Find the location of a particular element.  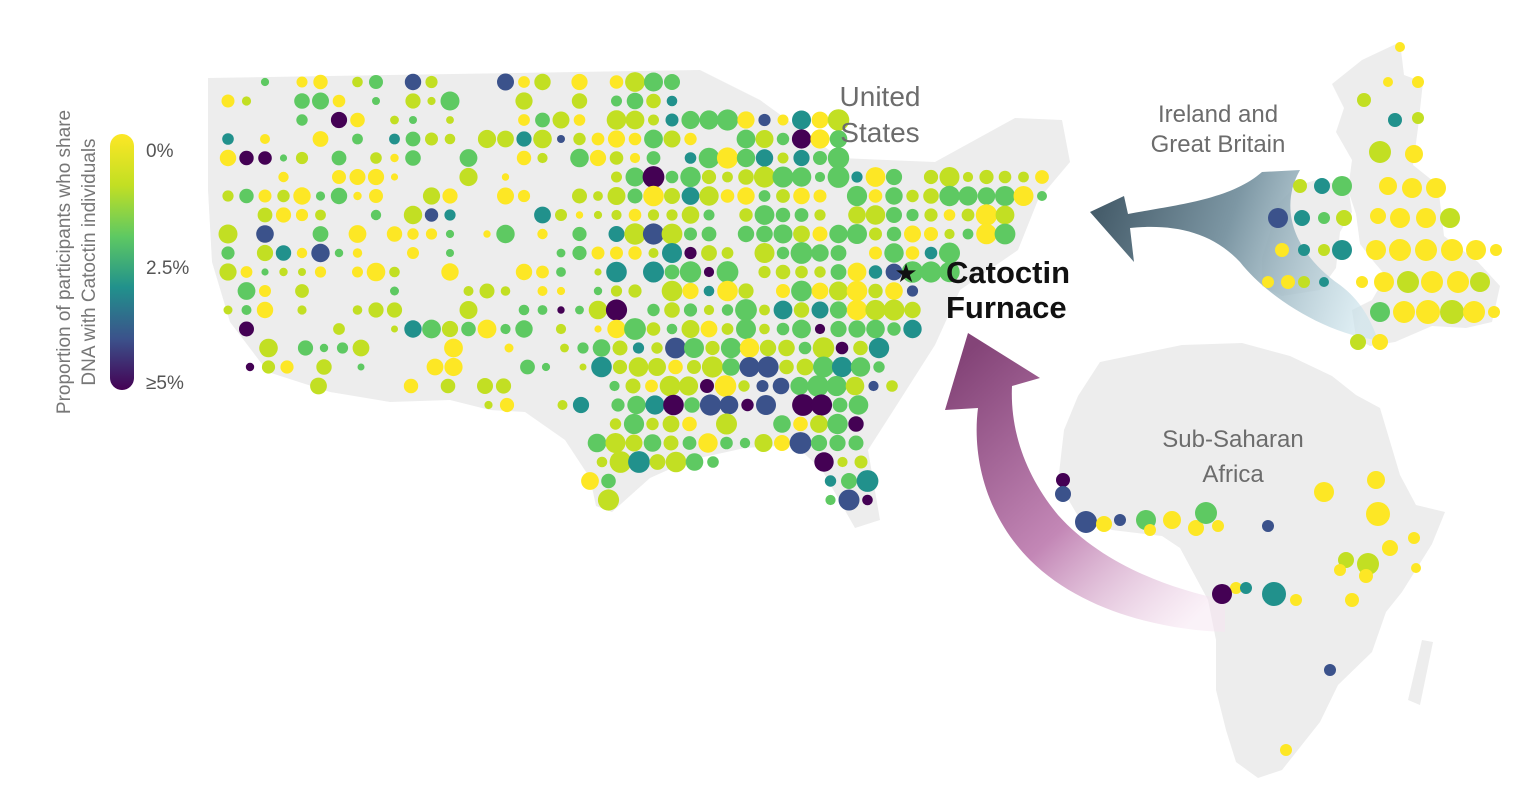

legend-tick-0: 0% is located at coordinates (160, 151).